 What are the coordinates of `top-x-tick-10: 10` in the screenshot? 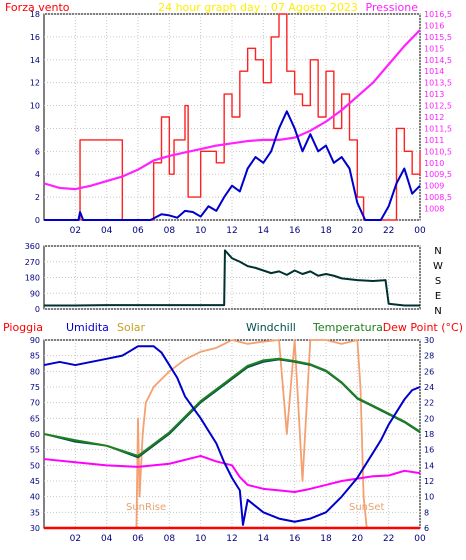 It's located at (201, 231).